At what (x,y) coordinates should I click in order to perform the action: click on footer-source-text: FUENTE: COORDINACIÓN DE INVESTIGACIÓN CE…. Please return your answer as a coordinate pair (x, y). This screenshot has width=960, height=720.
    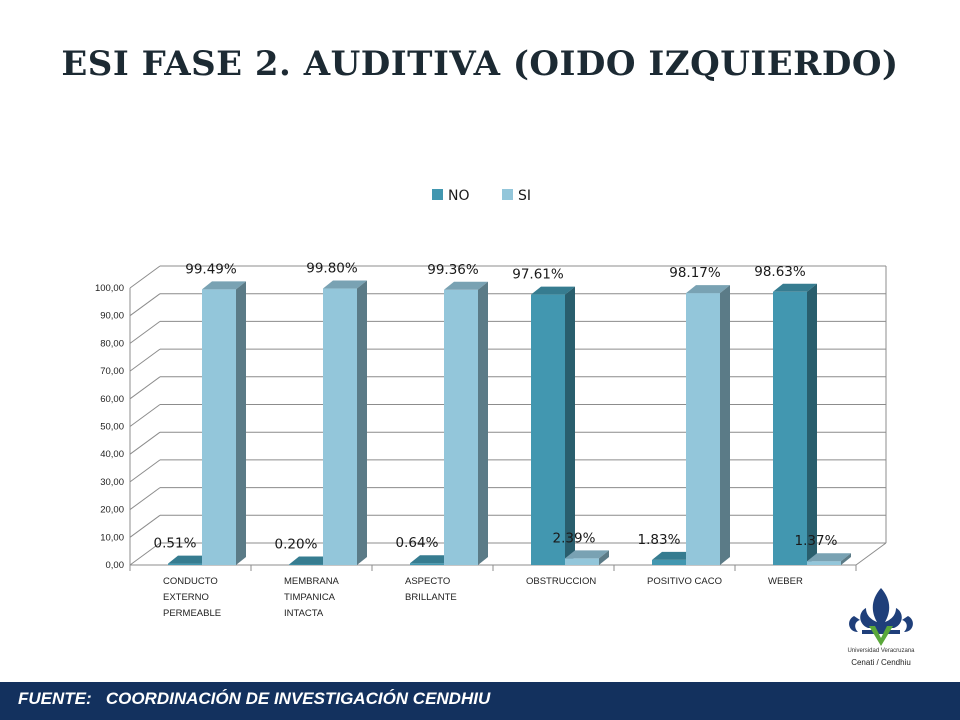
    Looking at the image, I should click on (254, 698).